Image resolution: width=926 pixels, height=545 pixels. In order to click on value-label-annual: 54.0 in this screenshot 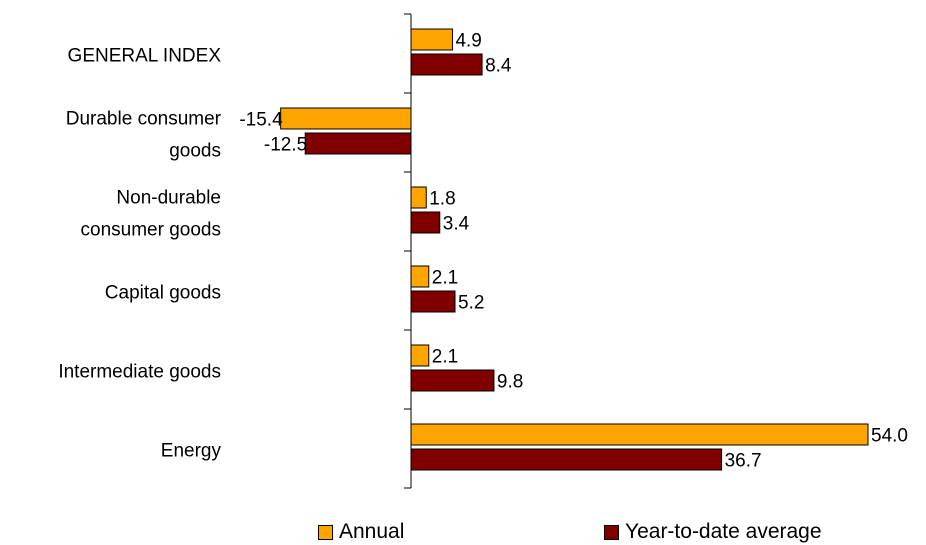, I will do `click(889, 436)`.